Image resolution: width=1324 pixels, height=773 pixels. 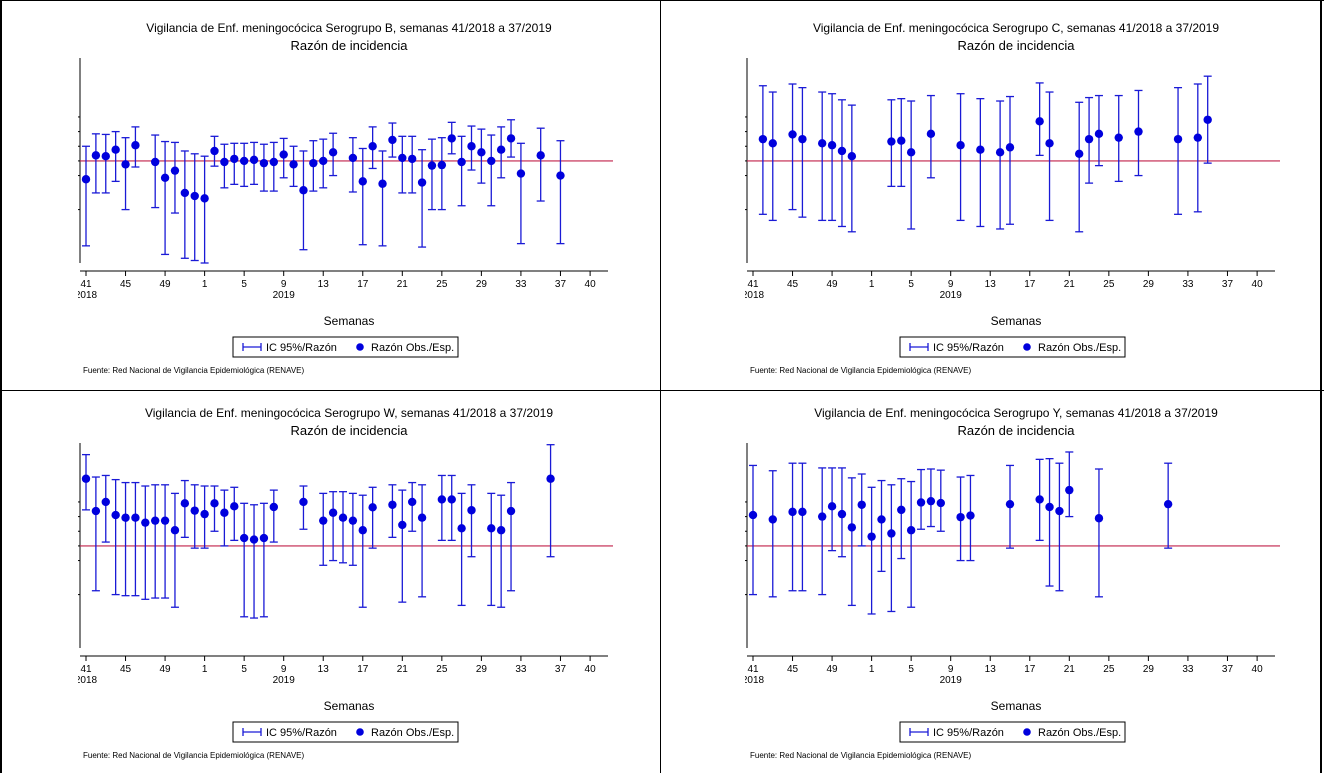 What do you see at coordinates (349, 430) in the screenshot?
I see `chart-subtitle: Razón de incidencia` at bounding box center [349, 430].